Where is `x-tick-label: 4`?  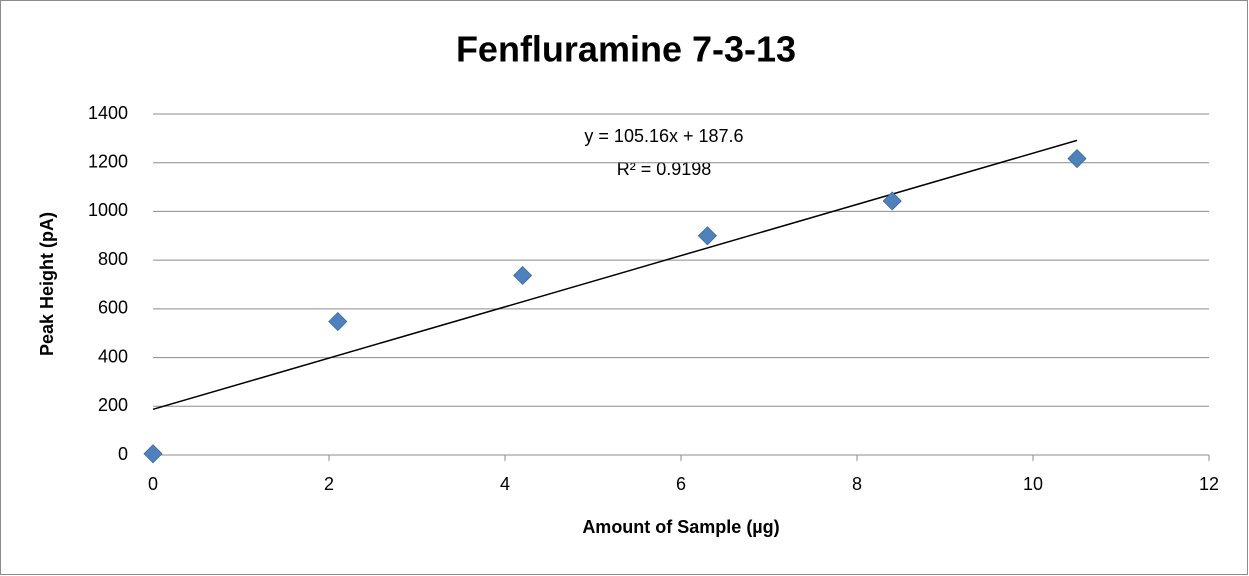 x-tick-label: 4 is located at coordinates (505, 484).